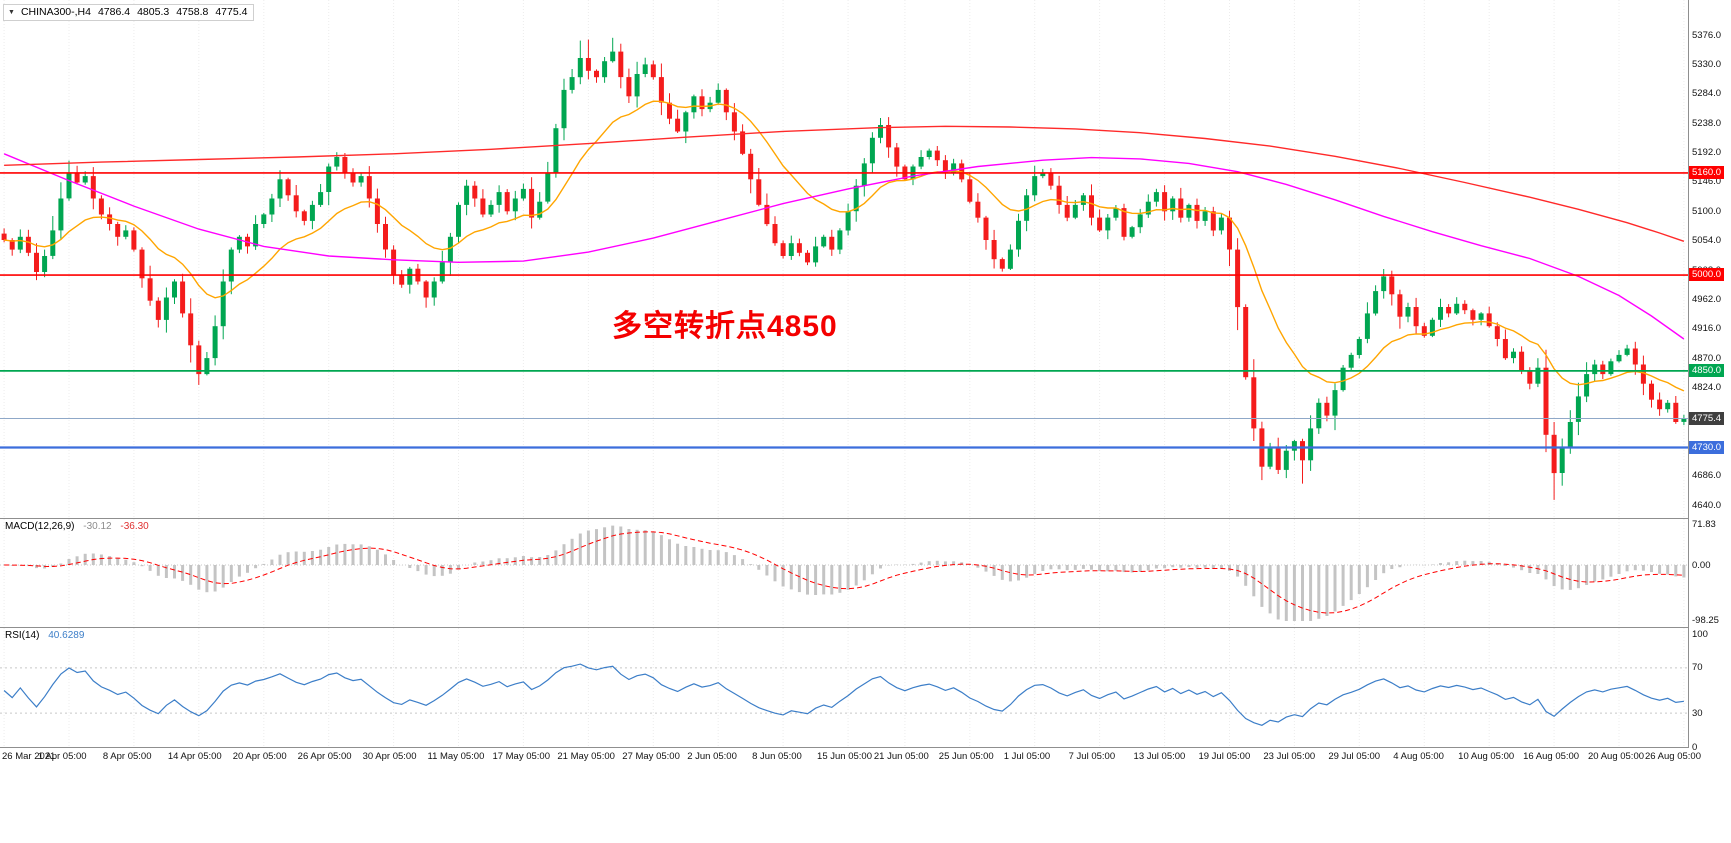 The height and width of the screenshot is (843, 1731). I want to click on time-axis-label: 13 Jul 05:00, so click(1159, 756).